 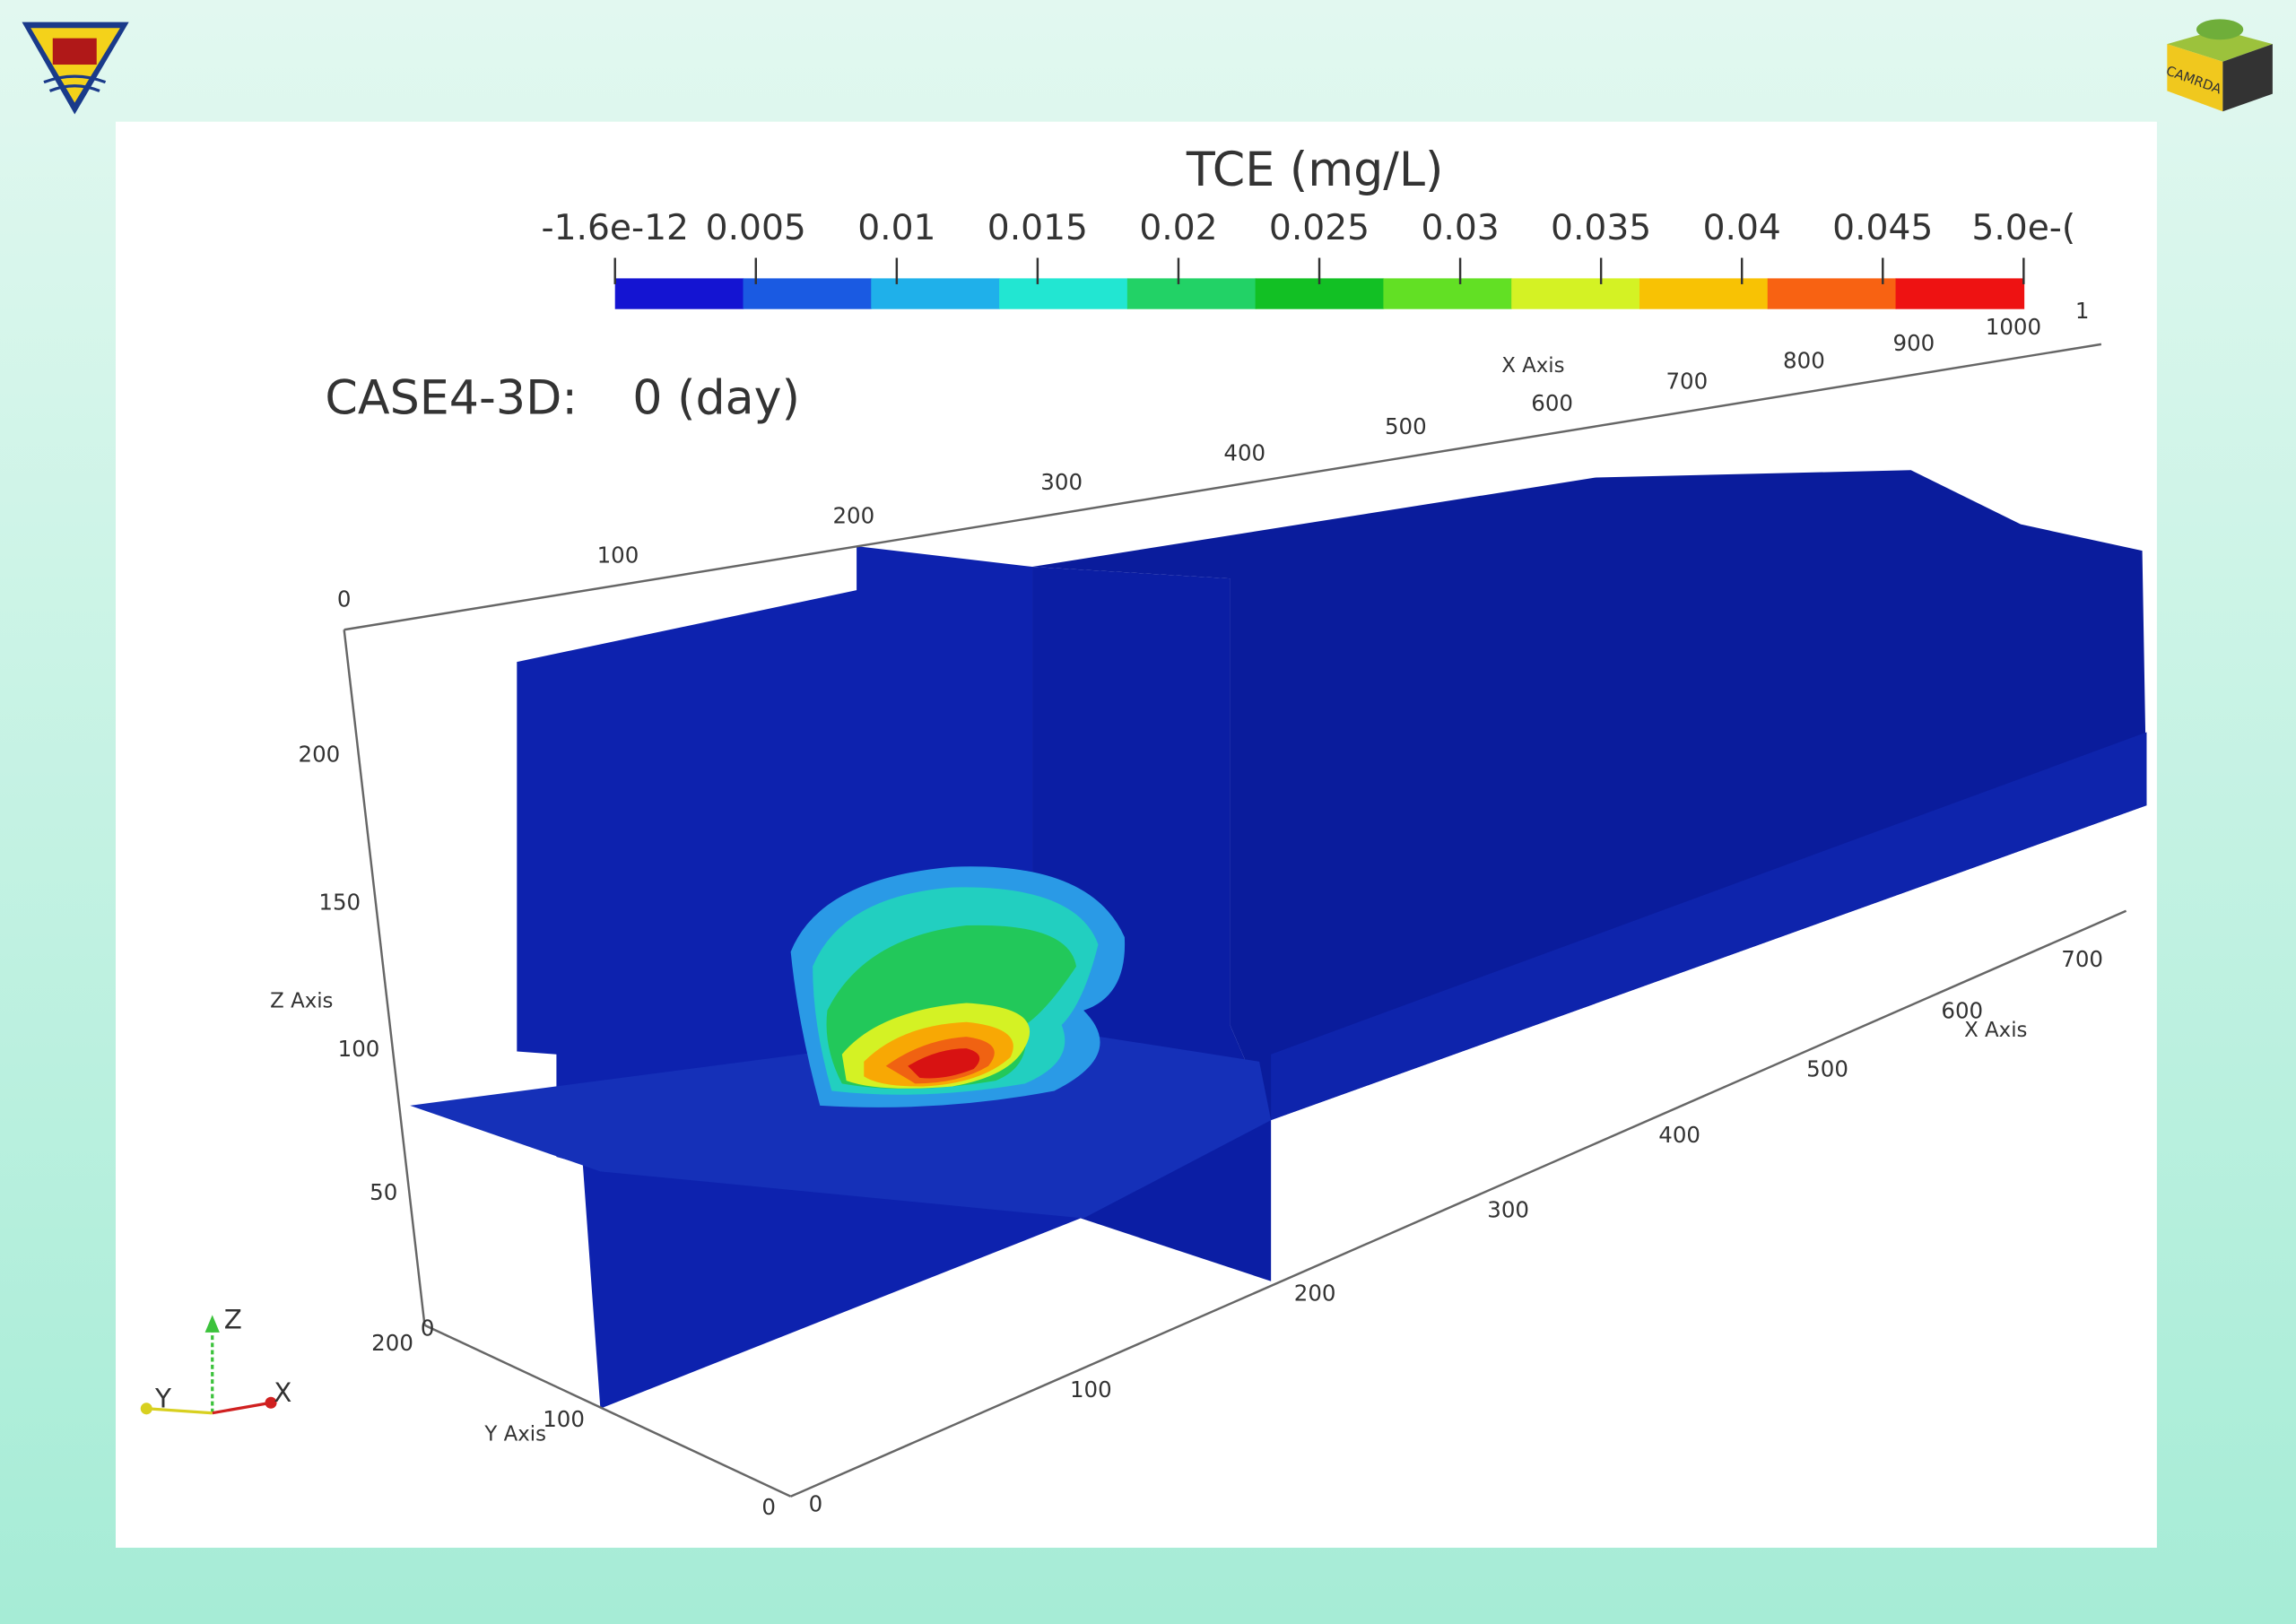 I want to click on colorbar-tick-label: 0.005, so click(x=756, y=228).